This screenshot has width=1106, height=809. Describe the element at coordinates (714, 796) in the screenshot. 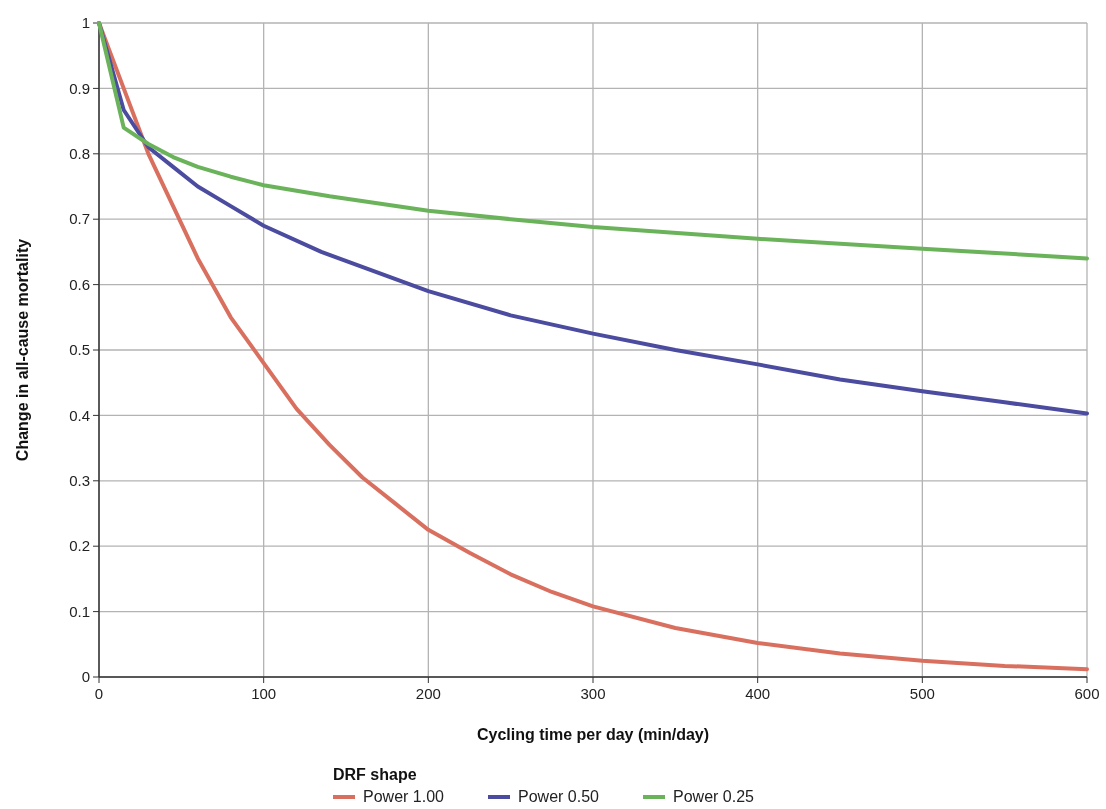

I see `legend-label: Power 0.25` at that location.